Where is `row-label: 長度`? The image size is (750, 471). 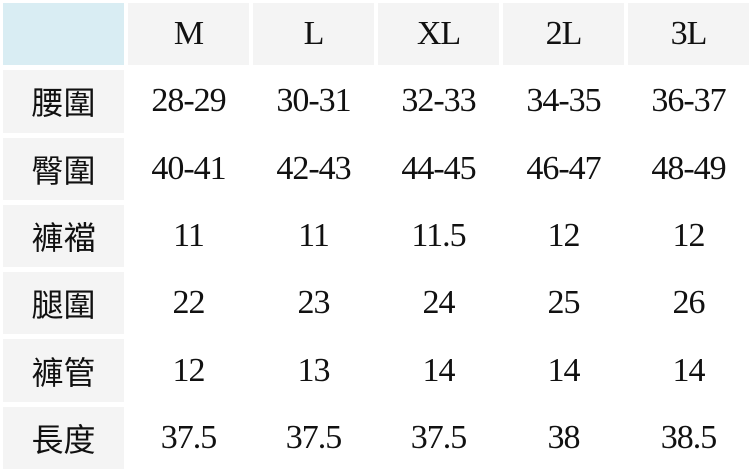 row-label: 長度 is located at coordinates (63, 438).